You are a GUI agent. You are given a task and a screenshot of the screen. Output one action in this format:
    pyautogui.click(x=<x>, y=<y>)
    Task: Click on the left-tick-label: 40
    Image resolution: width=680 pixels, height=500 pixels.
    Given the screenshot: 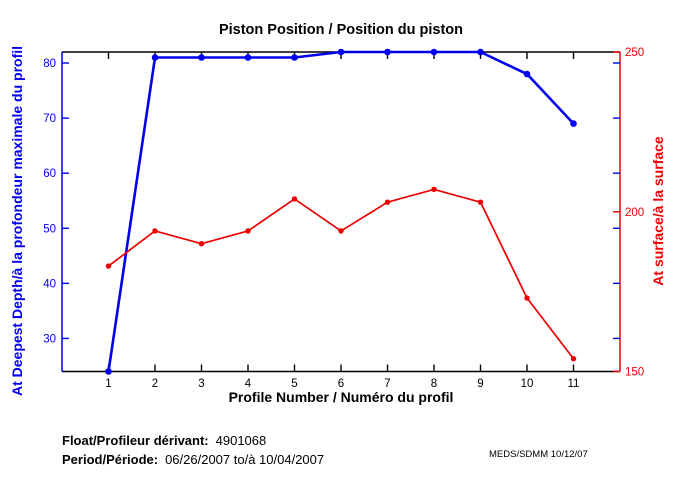 What is the action you would take?
    pyautogui.click(x=49, y=284)
    